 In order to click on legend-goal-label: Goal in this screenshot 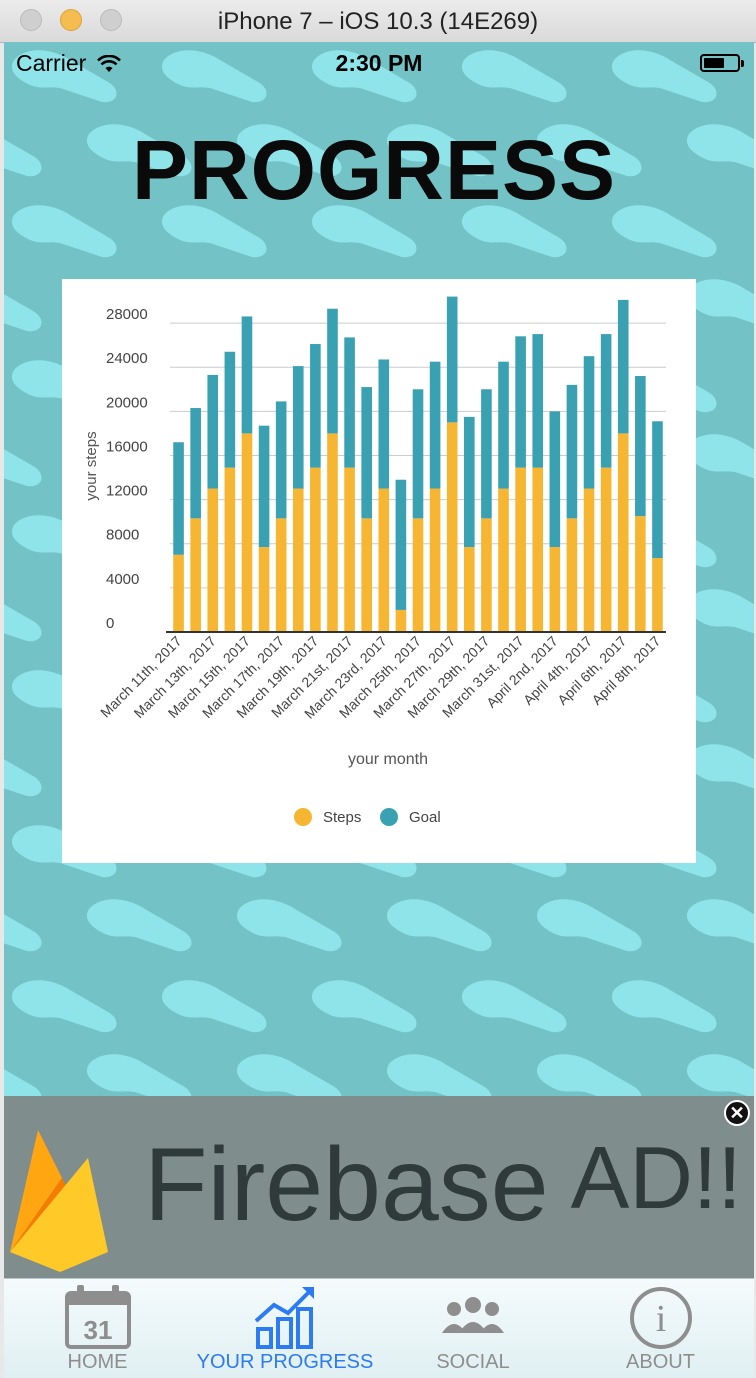, I will do `click(425, 817)`.